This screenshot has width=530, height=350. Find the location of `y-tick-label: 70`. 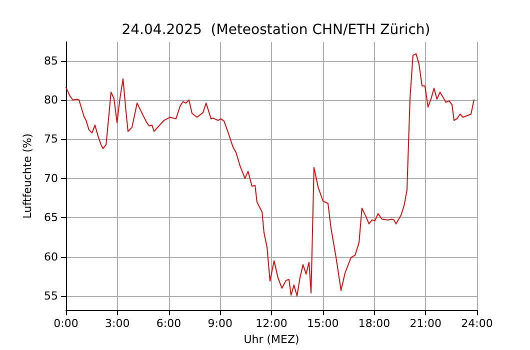

y-tick-label: 70 is located at coordinates (51, 178).